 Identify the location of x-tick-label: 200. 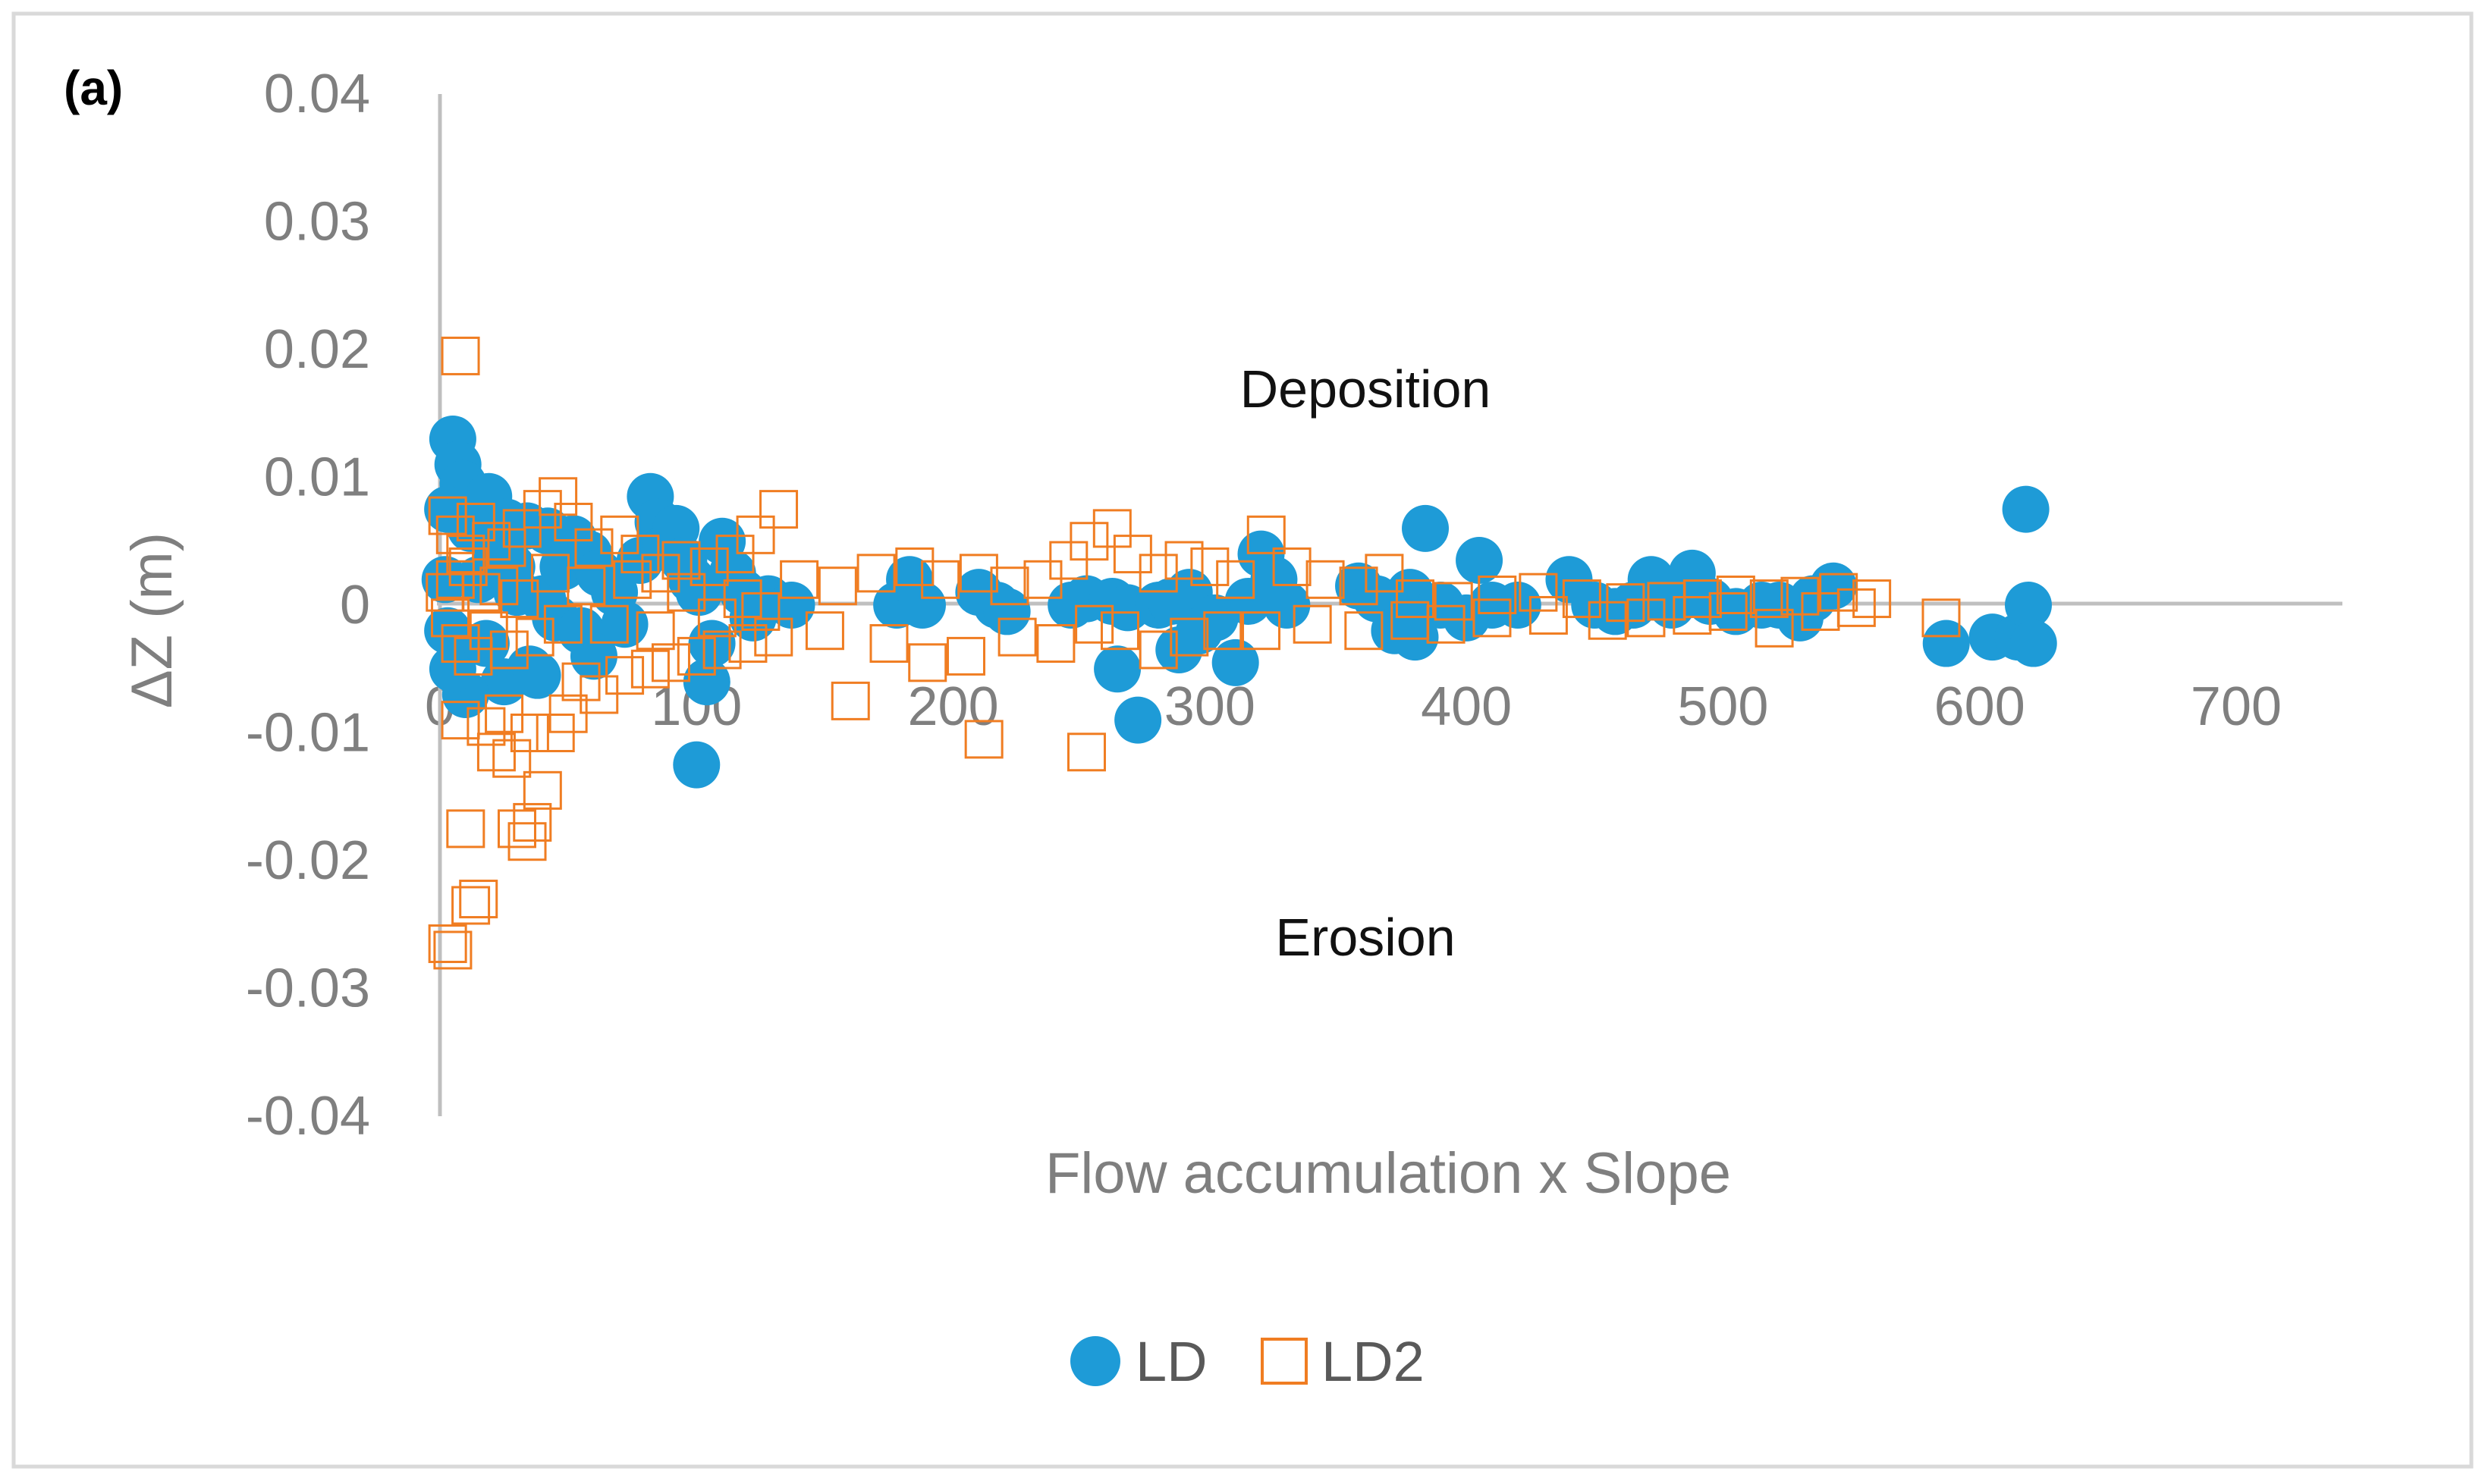
(953, 707).